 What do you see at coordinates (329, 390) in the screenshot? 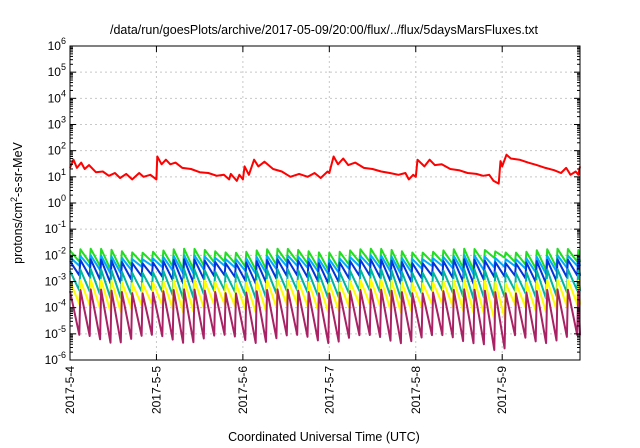
I see `x-tick-label: 2017-5-7` at bounding box center [329, 390].